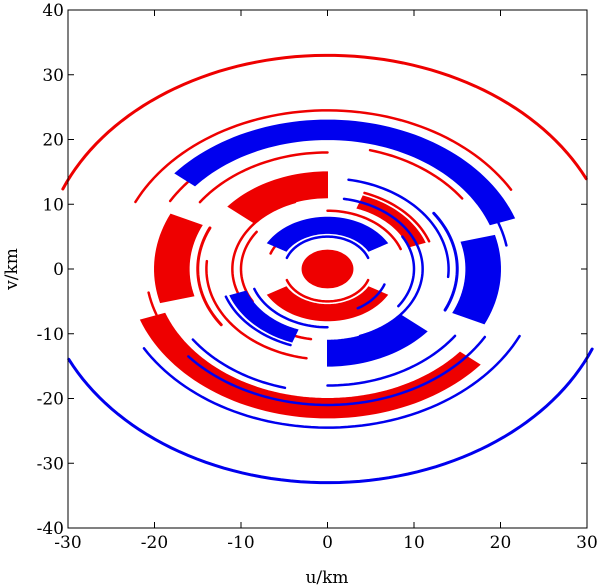 The height and width of the screenshot is (586, 600). Describe the element at coordinates (58, 270) in the screenshot. I see `y-tick-label: 0` at that location.